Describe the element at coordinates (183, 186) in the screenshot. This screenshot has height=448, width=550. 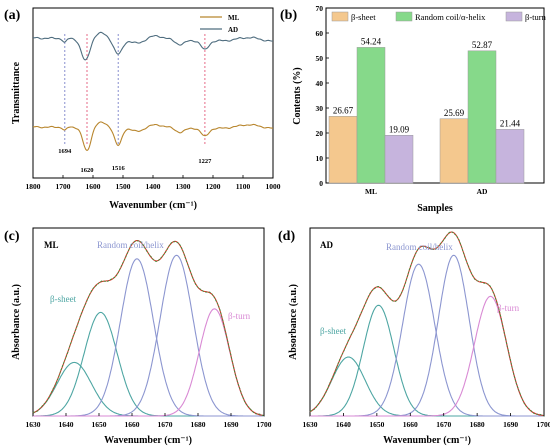
I see `x-tick-label: 1300` at that location.